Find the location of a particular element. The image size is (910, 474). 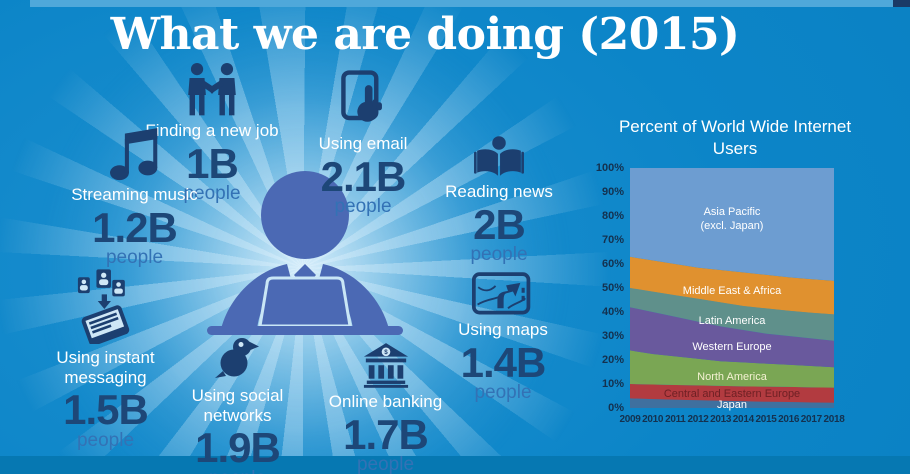

stacked-area-chart is located at coordinates (732, 288).